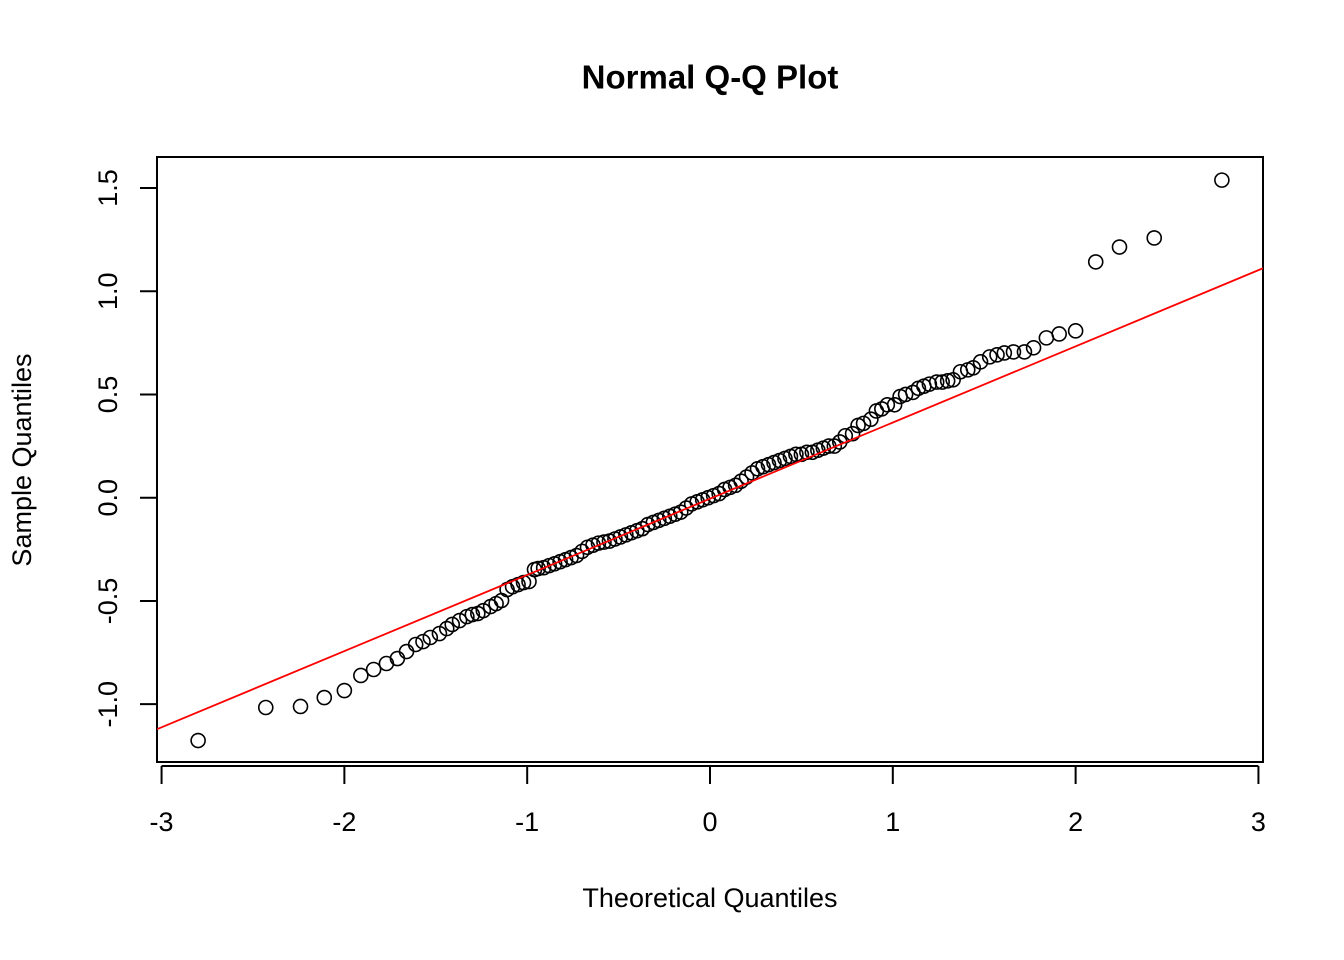  Describe the element at coordinates (108, 395) in the screenshot. I see `y-tick-label: 0.5` at that location.